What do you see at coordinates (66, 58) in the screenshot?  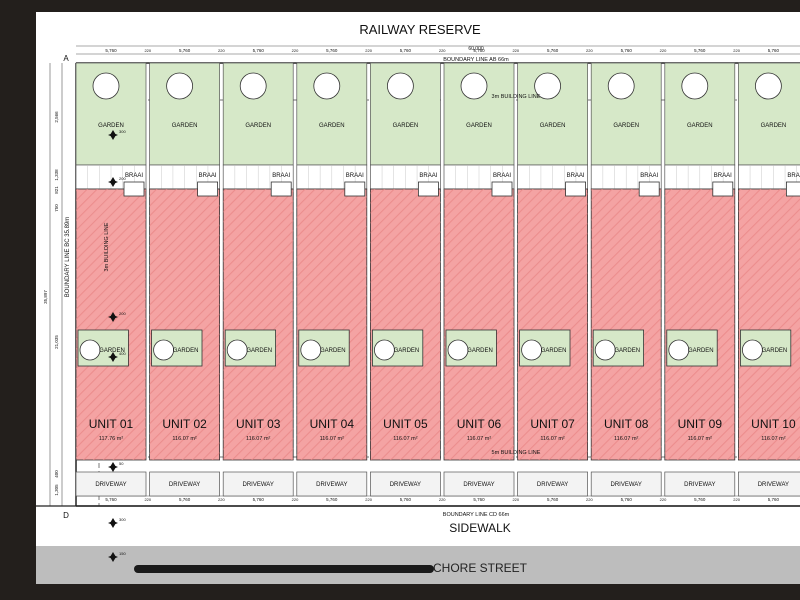 I see `corner-a-label: A` at bounding box center [66, 58].